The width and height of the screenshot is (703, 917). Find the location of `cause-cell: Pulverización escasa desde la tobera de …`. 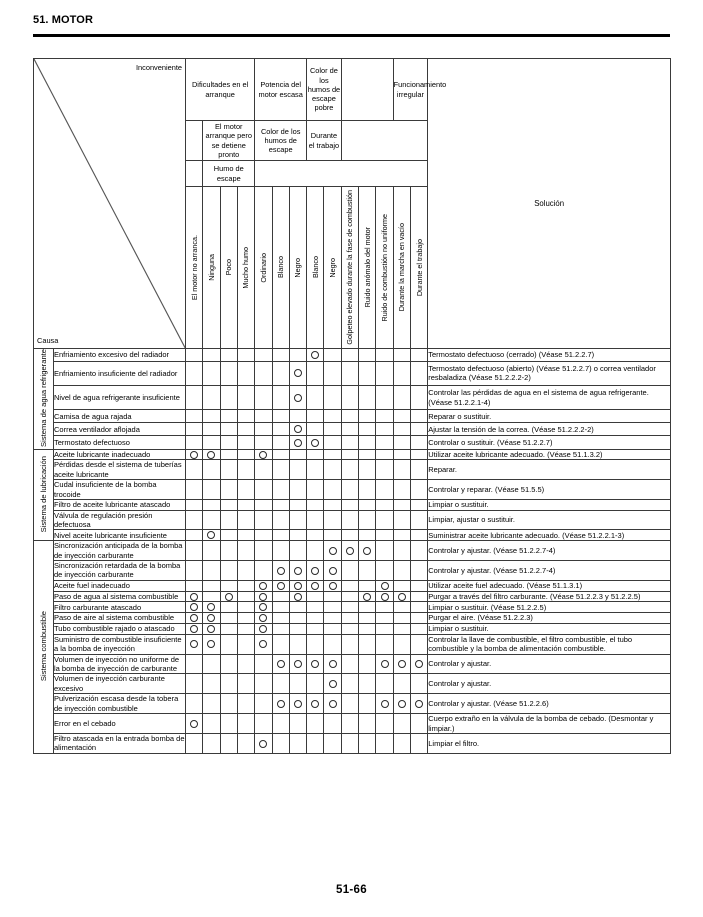

cause-cell: Pulverización escasa desde la tobera de … is located at coordinates (119, 704).